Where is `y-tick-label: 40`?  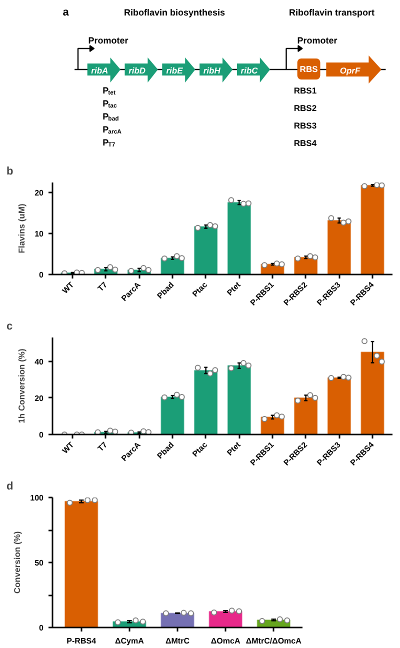
y-tick-label: 40 is located at coordinates (39, 361).